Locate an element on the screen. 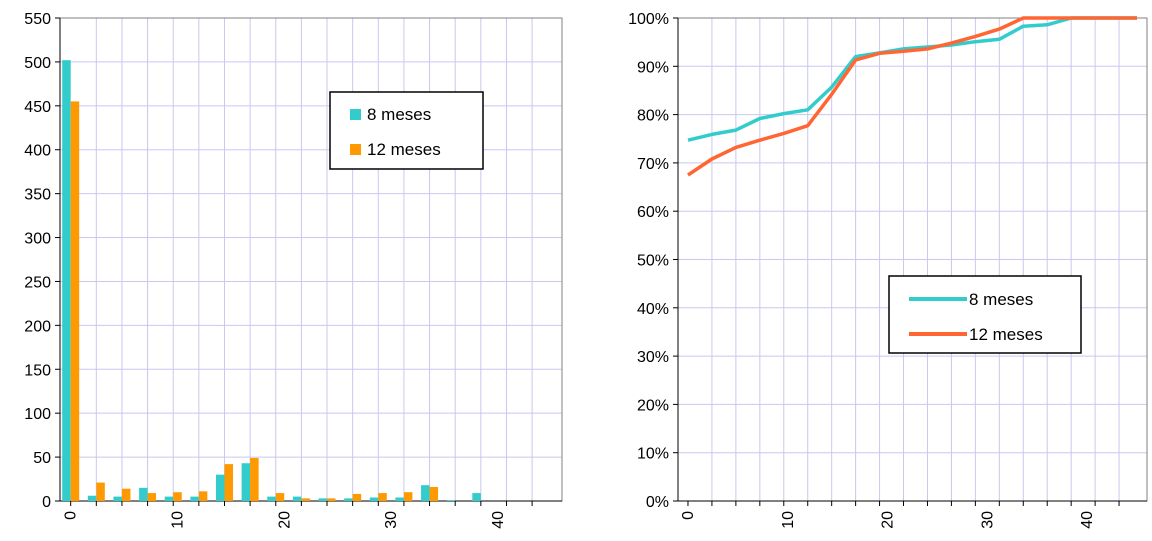 Image resolution: width=1152 pixels, height=541 pixels. y-tick-label: 500 is located at coordinates (37, 63).